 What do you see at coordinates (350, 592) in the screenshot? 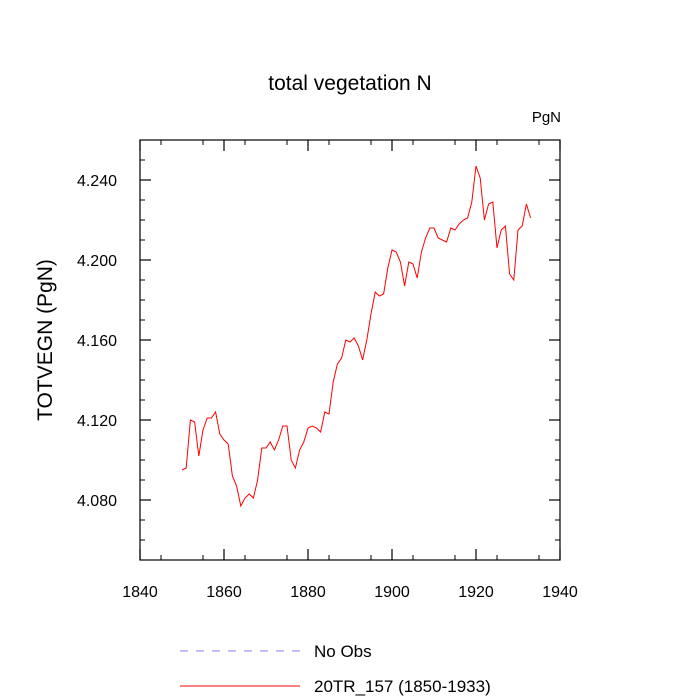
I see `x-tick-labels: 1840 1860 1880 1900 1920 1940` at bounding box center [350, 592].